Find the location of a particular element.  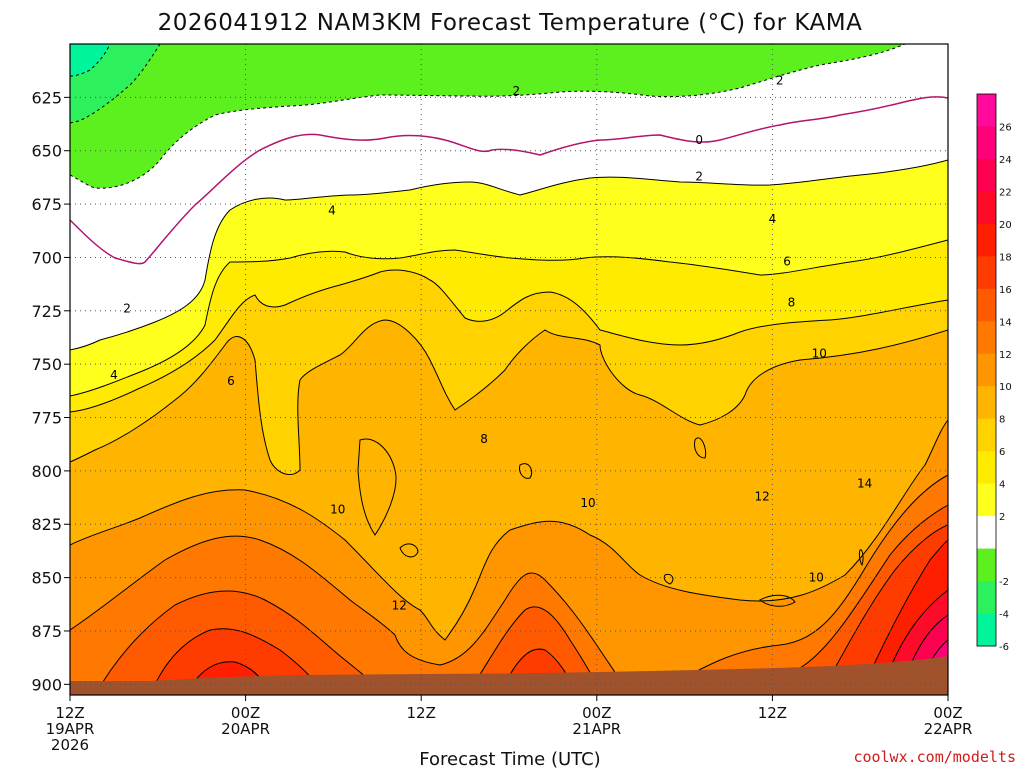

band-neg6-neg4 is located at coordinates (90, 60).